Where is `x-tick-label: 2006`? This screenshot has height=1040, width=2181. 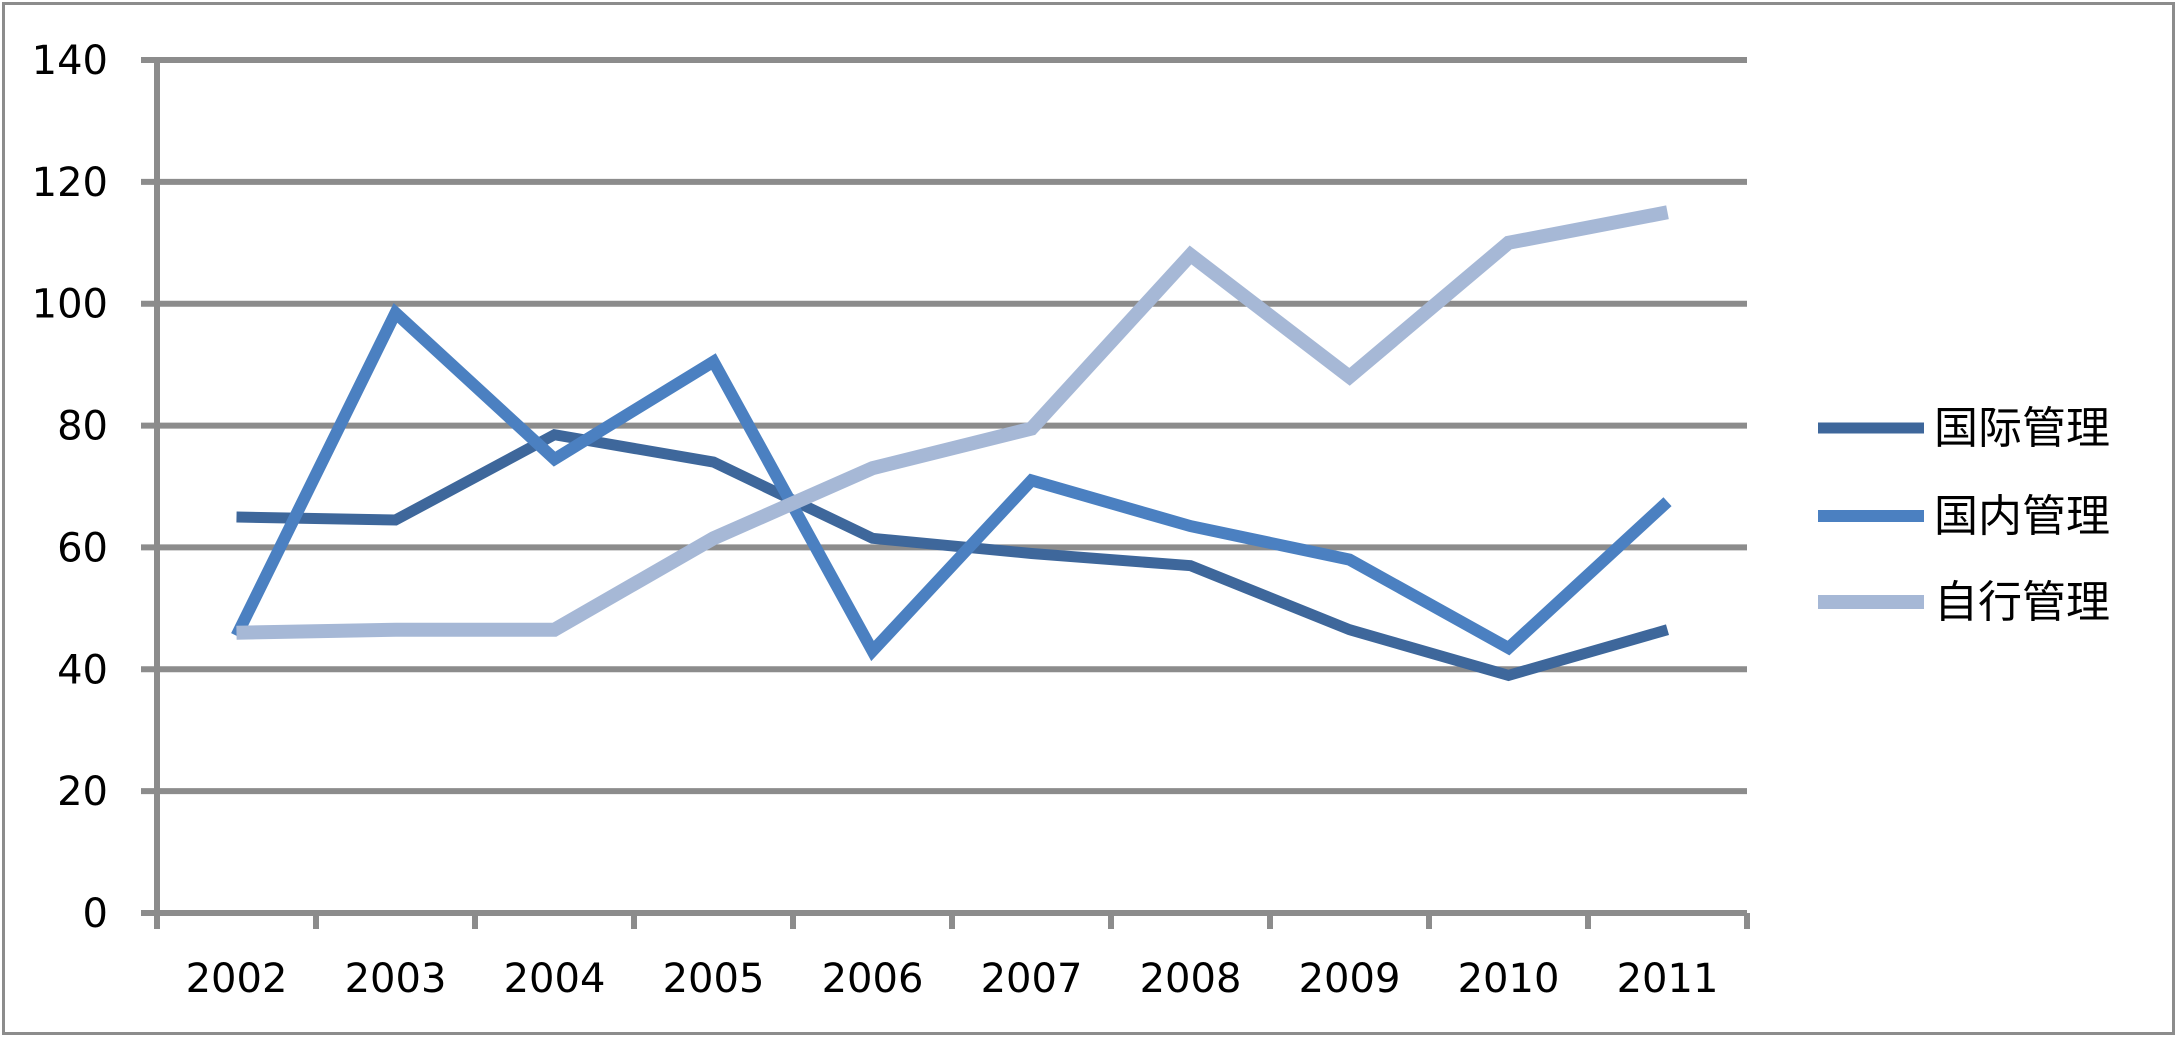
x-tick-label: 2006 is located at coordinates (873, 979).